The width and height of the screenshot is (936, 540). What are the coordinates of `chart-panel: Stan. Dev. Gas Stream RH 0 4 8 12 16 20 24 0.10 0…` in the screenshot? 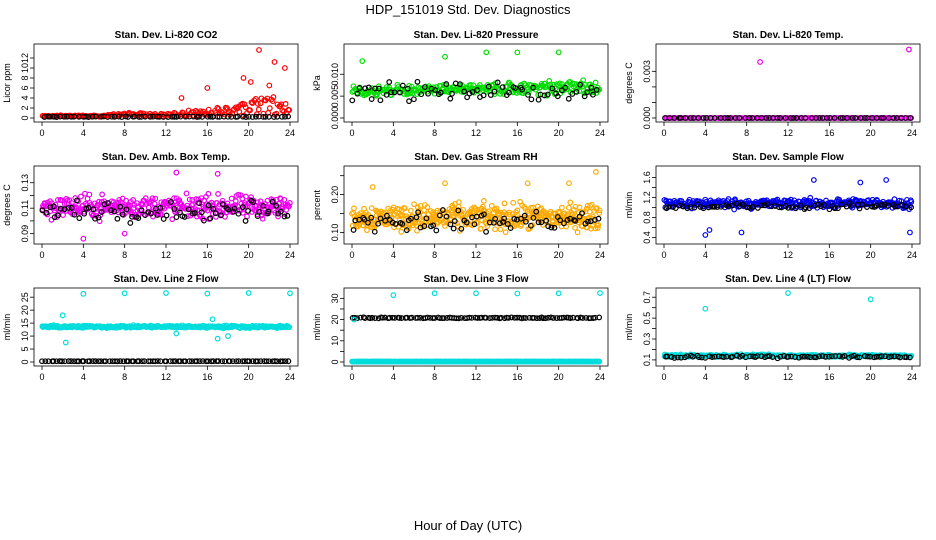 It's located at (460, 206).